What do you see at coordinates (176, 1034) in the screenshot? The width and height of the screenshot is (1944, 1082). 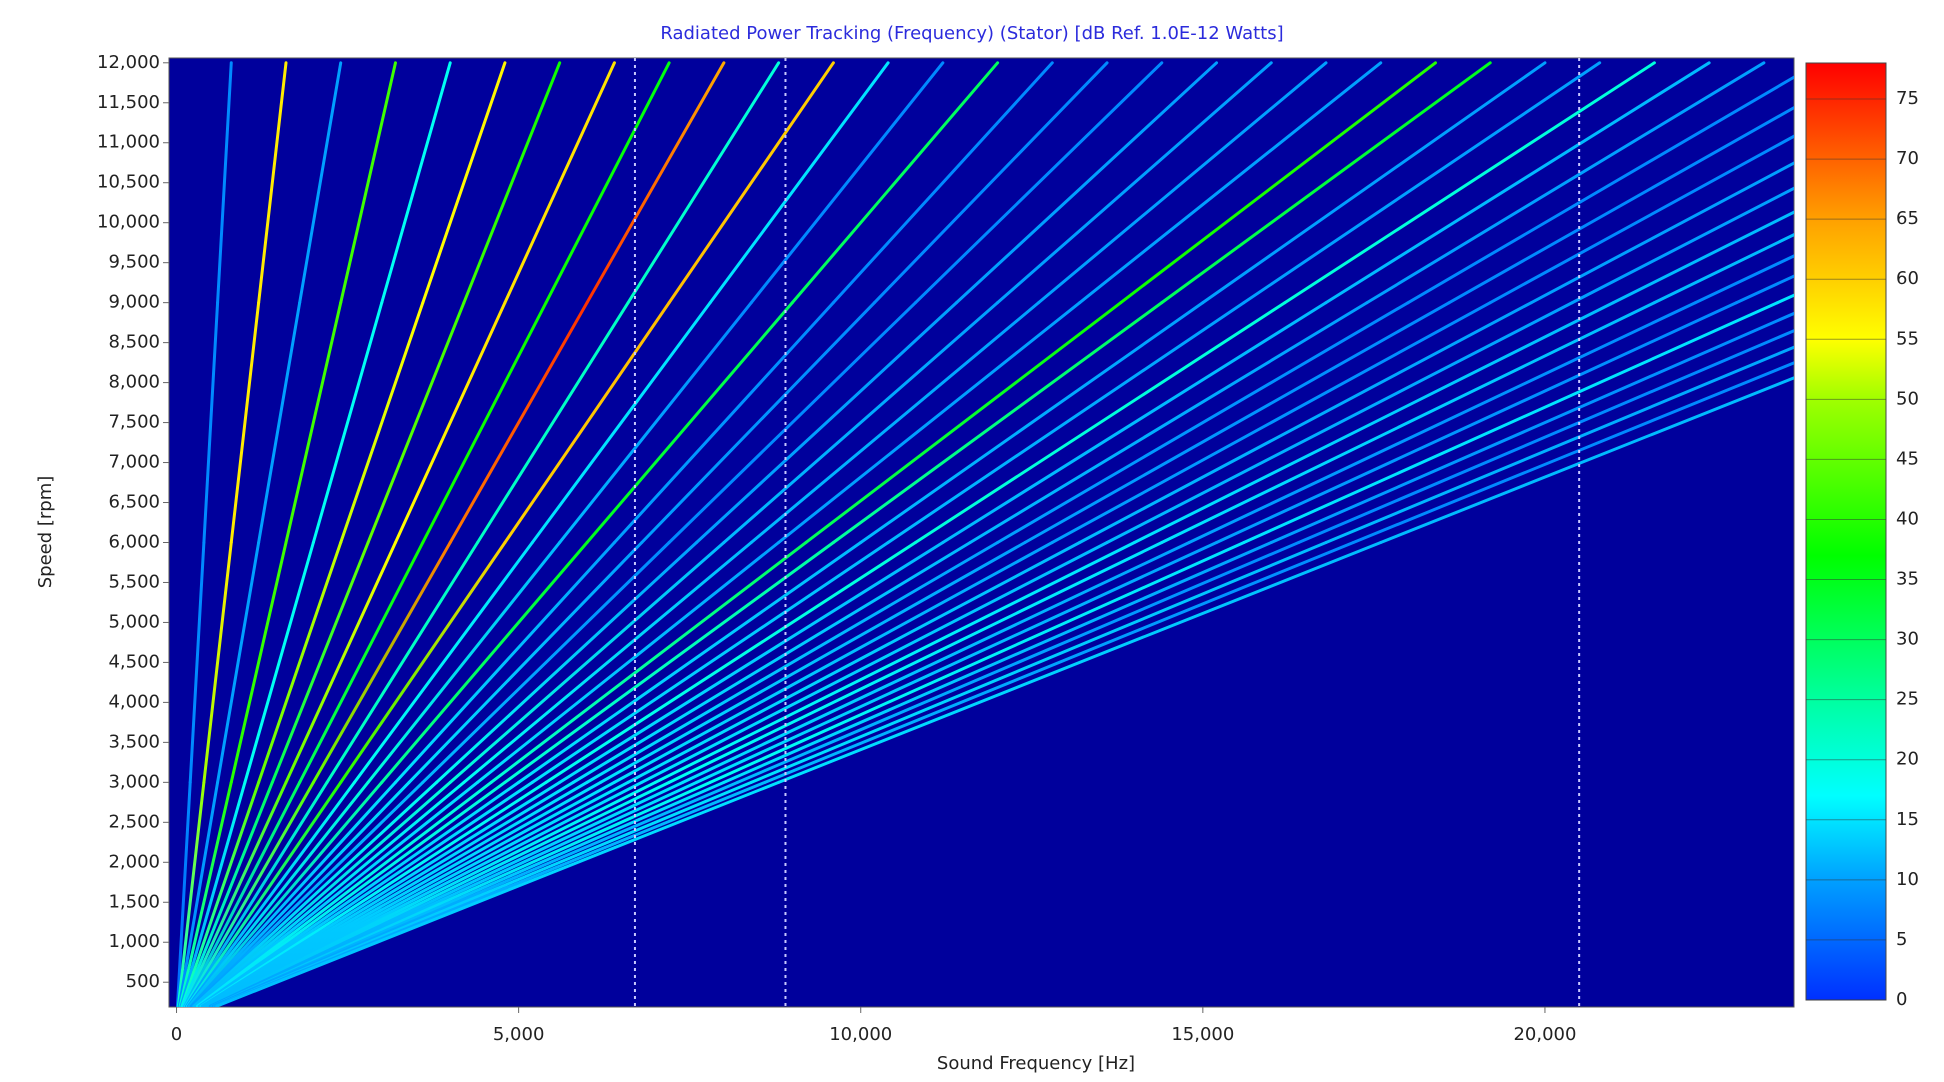 I see `x-tick-label: 0` at bounding box center [176, 1034].